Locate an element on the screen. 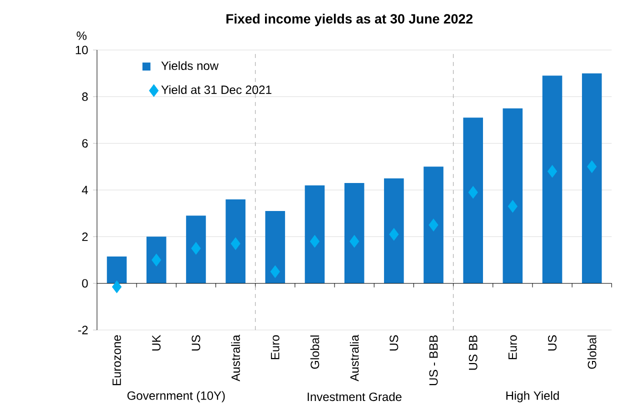  text: Government (10Y) is located at coordinates (176, 396).